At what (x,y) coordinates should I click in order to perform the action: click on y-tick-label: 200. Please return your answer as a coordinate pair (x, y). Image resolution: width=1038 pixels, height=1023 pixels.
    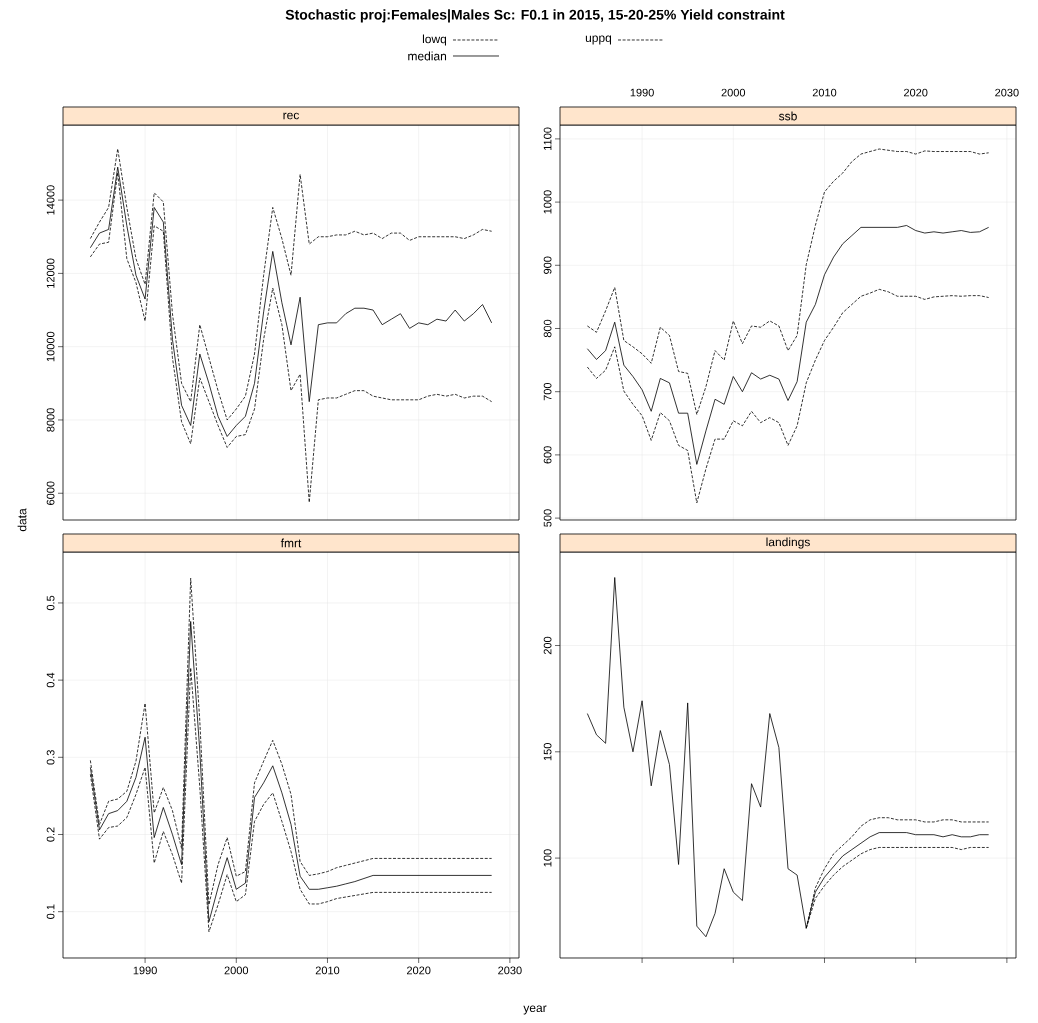
    Looking at the image, I should click on (547, 645).